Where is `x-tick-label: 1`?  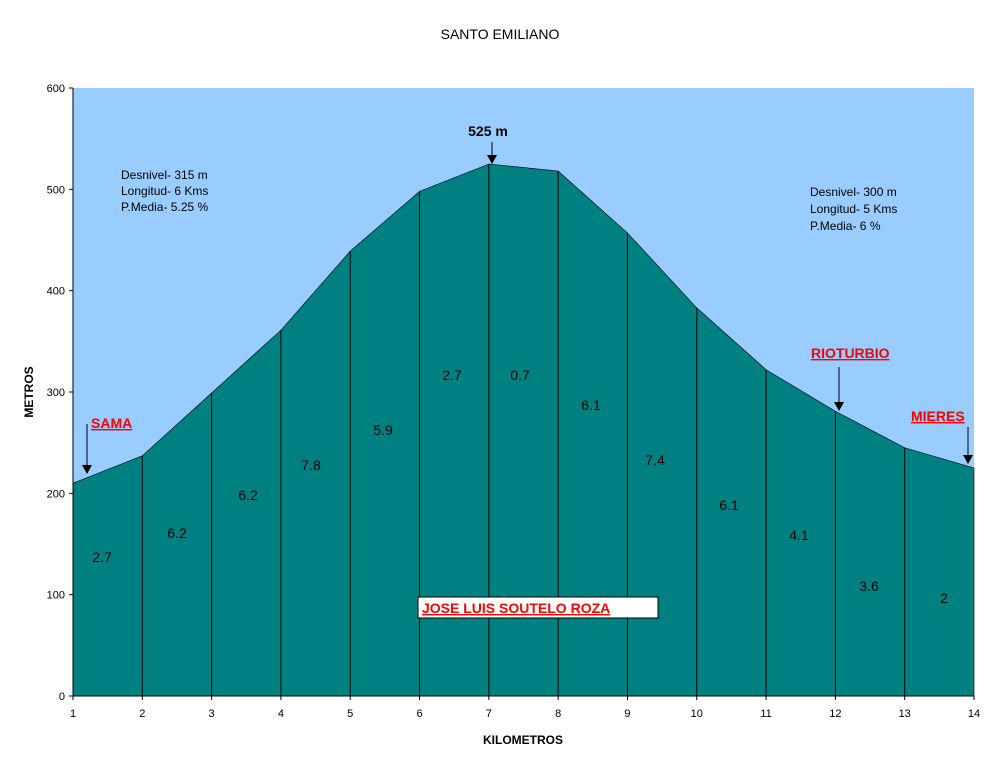
x-tick-label: 1 is located at coordinates (73, 714).